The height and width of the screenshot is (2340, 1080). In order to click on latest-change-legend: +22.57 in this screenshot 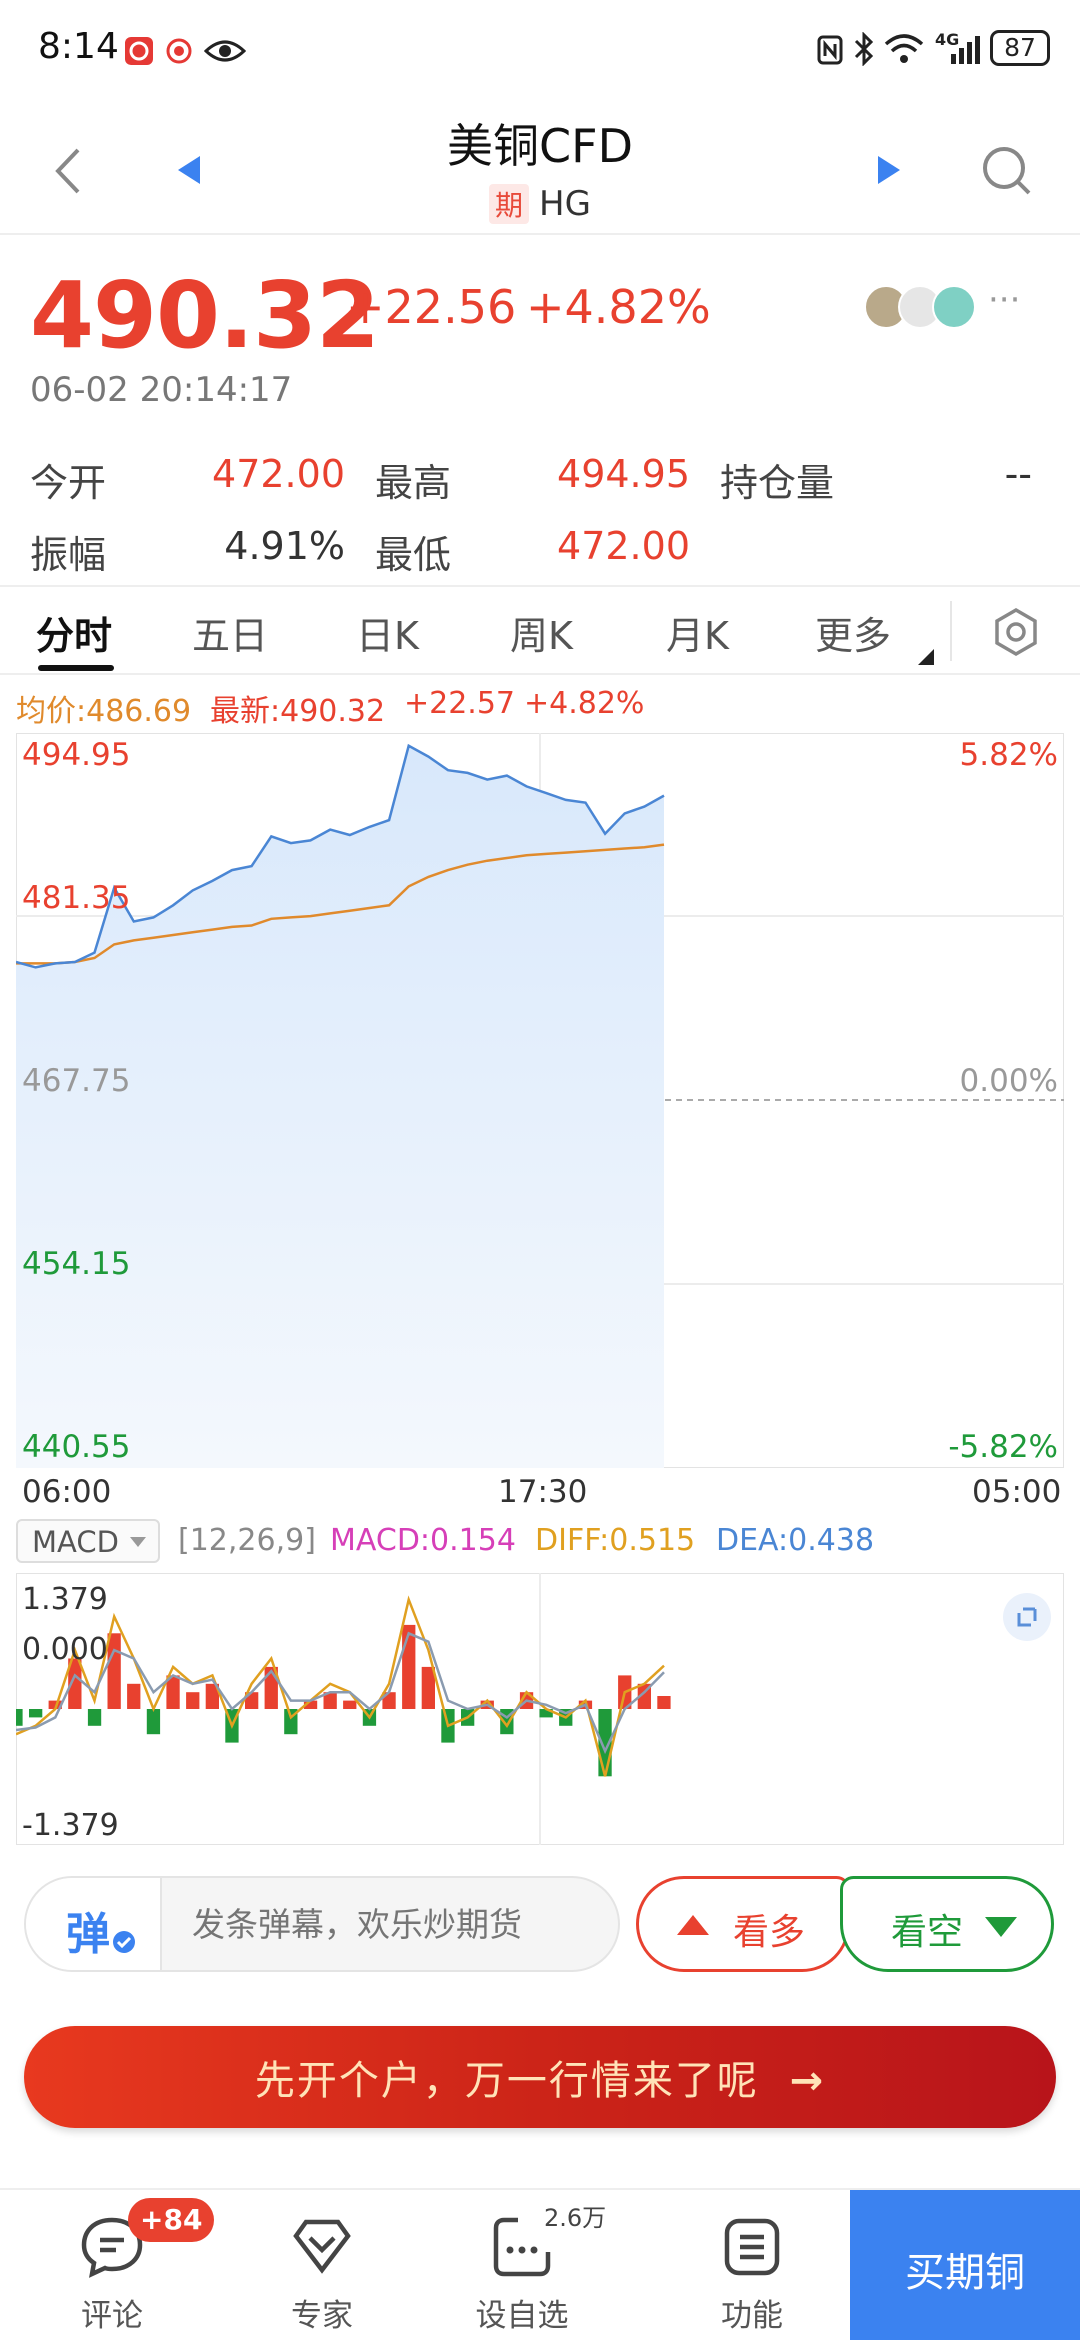, I will do `click(460, 703)`.